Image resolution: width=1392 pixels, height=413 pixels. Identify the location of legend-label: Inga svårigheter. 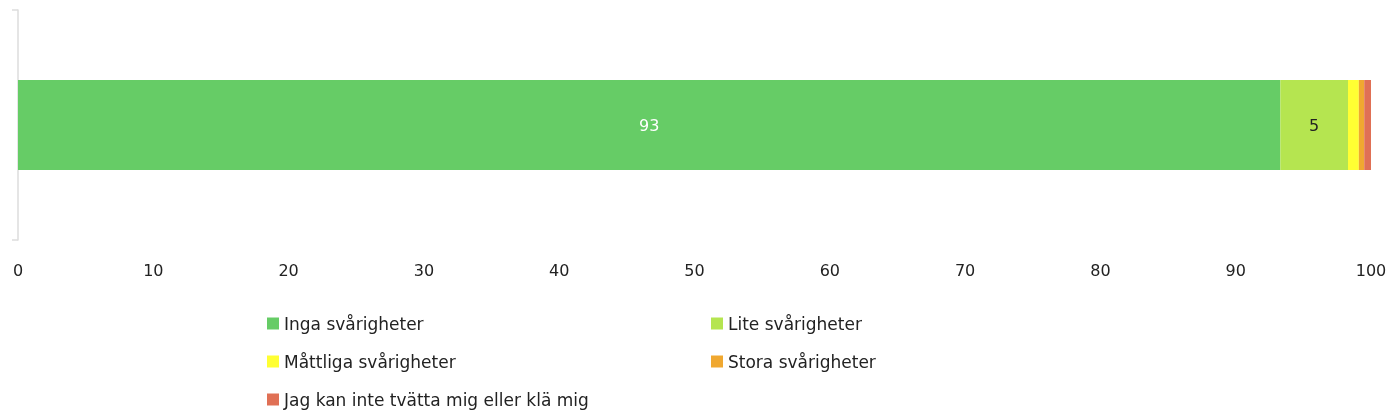
(354, 323).